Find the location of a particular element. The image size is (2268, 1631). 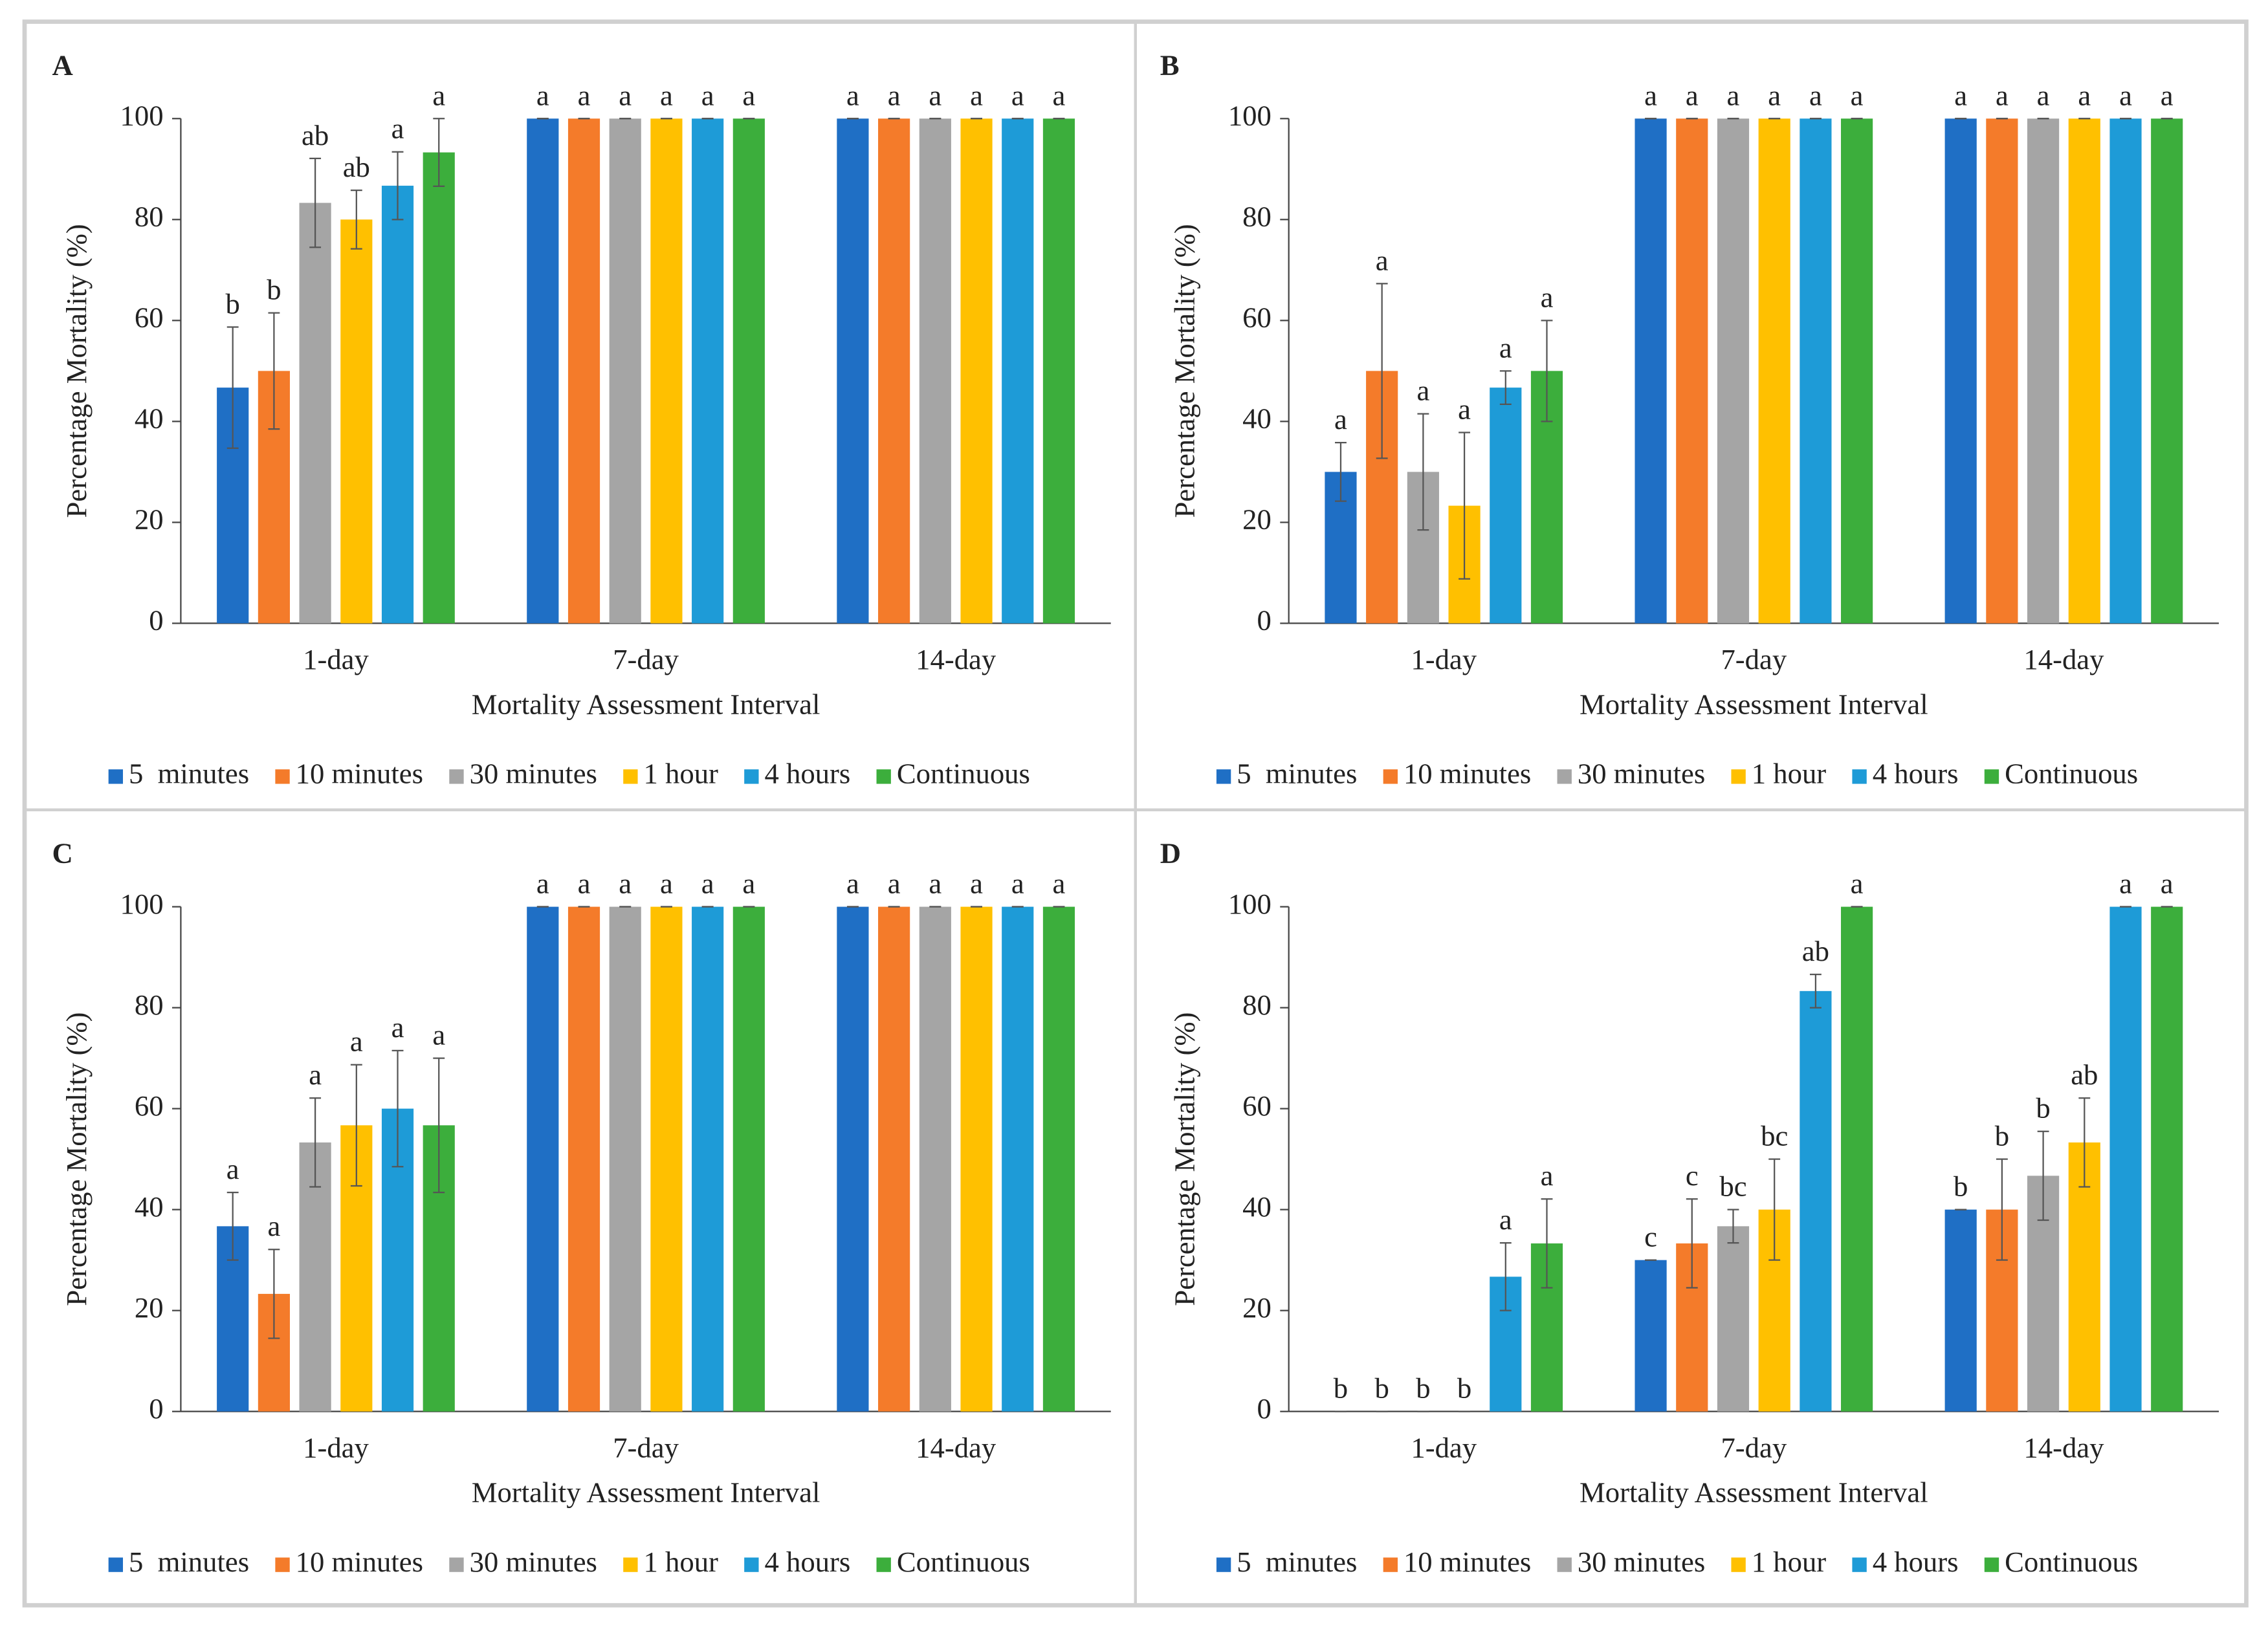

panel-label: B is located at coordinates (1170, 65).